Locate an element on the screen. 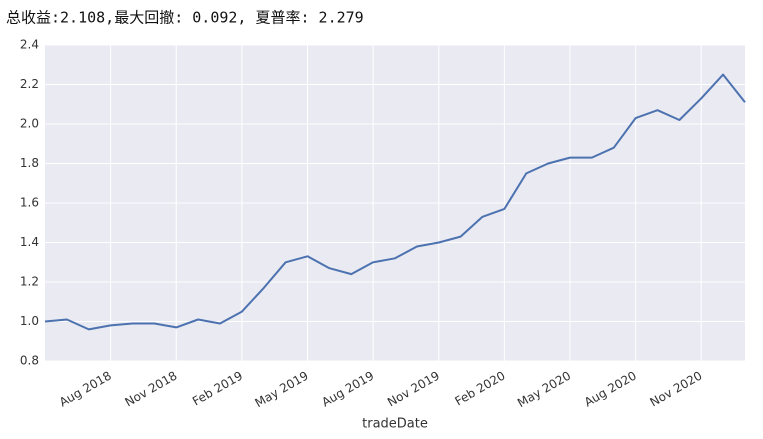  x-tick-label: Aug 2020 is located at coordinates (610, 389).